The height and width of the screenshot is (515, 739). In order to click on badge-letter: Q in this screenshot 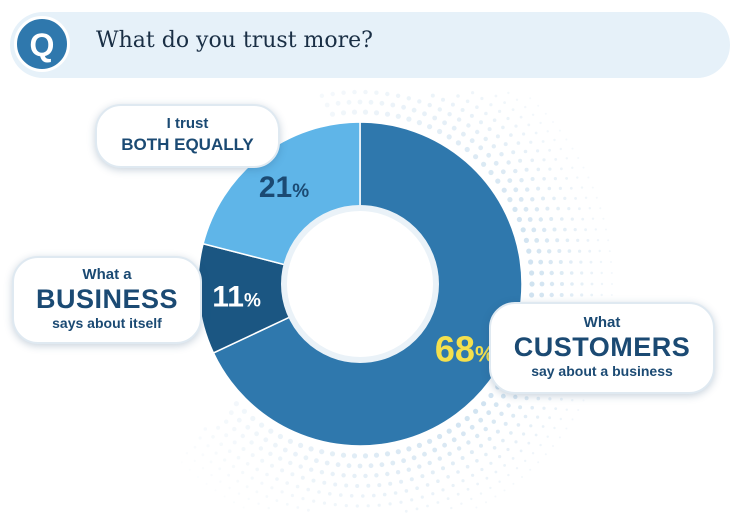, I will do `click(42, 45)`.